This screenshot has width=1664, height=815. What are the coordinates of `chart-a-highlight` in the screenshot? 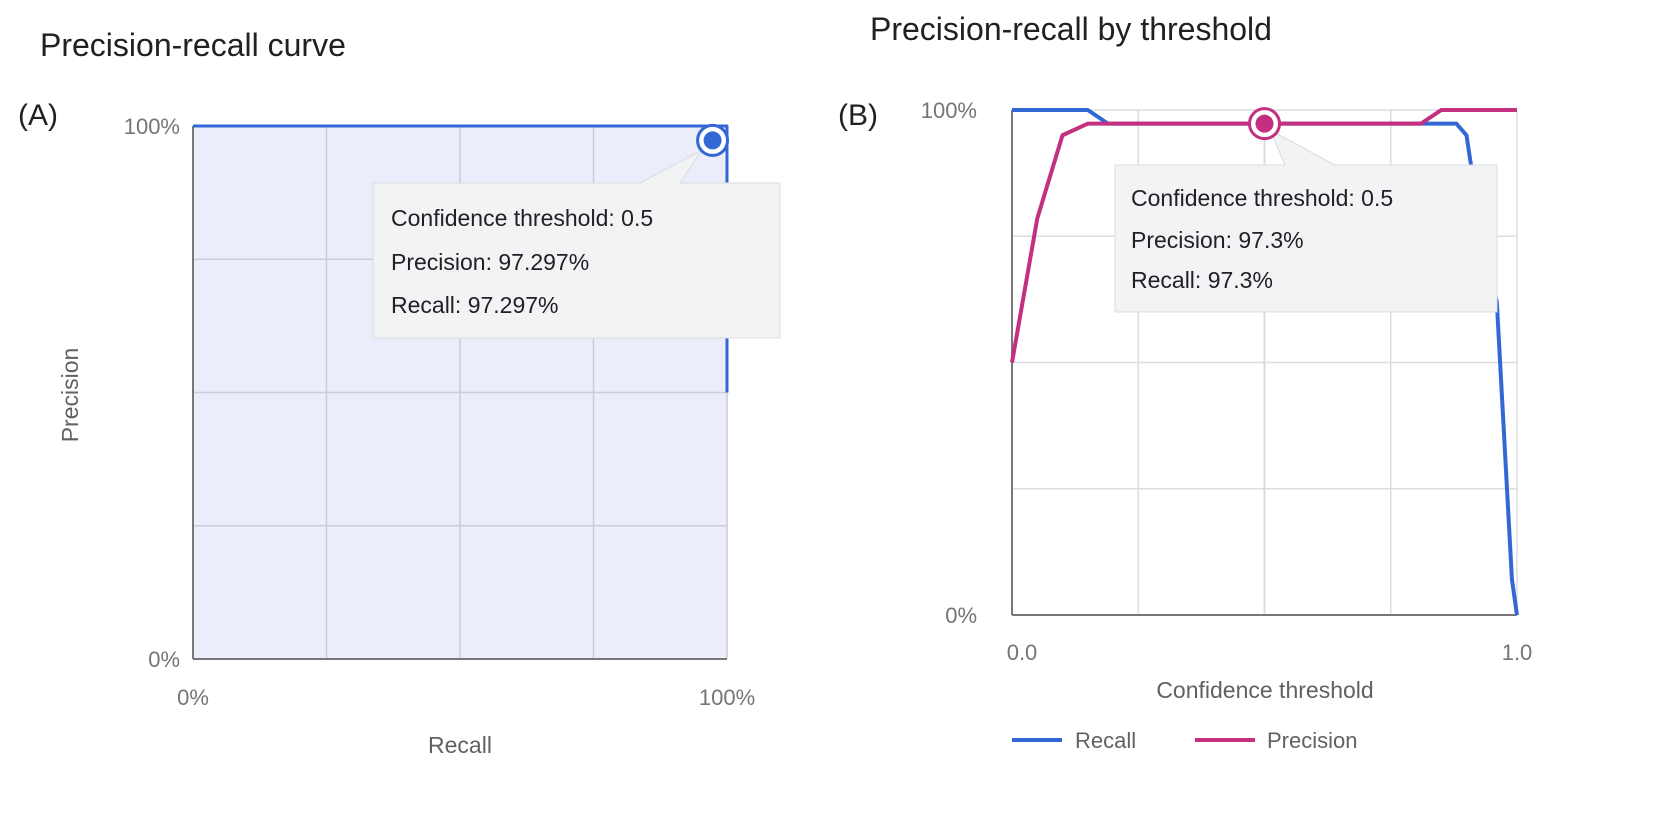 It's located at (713, 140).